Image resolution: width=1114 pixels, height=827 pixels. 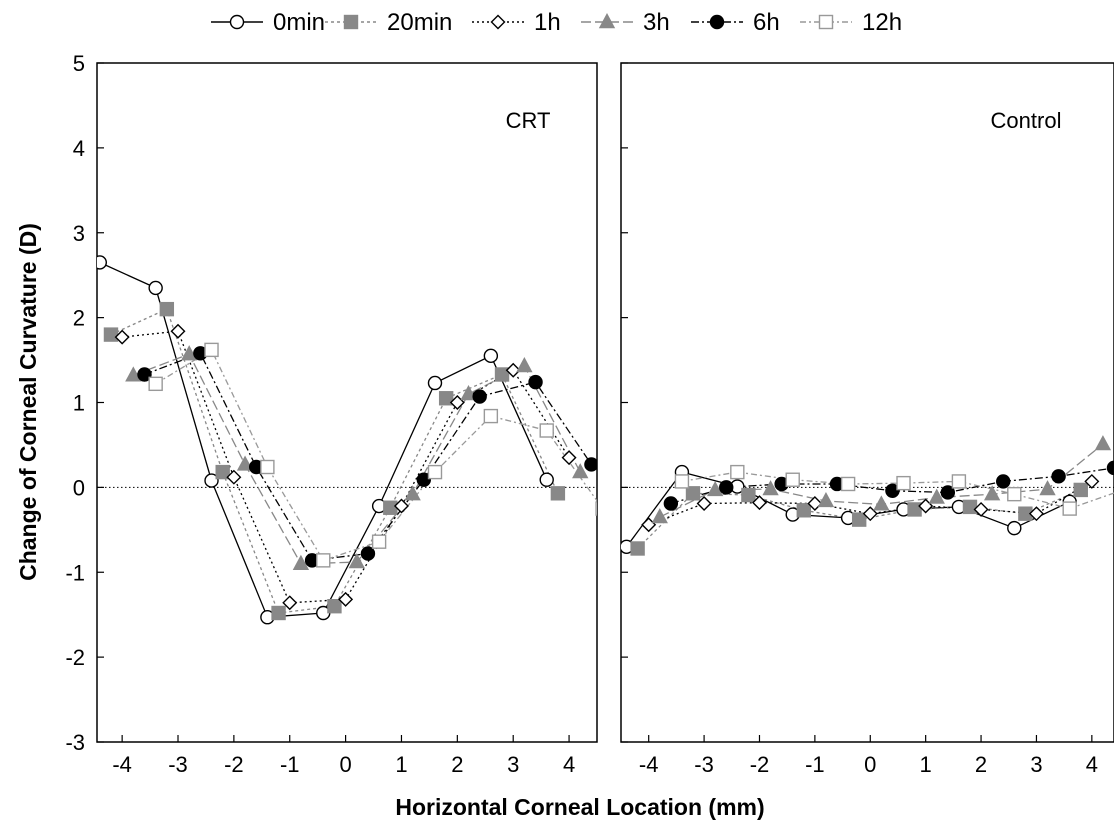 What do you see at coordinates (75, 657) in the screenshot?
I see `y-tick-label: -2` at bounding box center [75, 657].